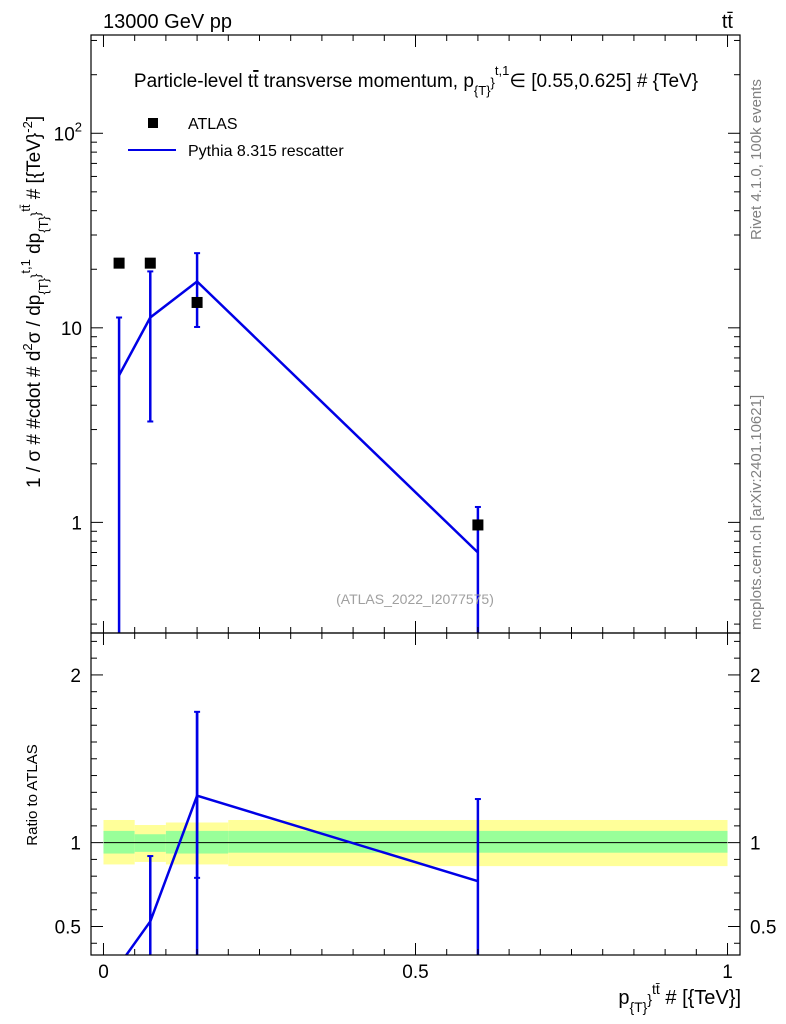  I want to click on legend-atlas-label: ATLAS, so click(213, 124).